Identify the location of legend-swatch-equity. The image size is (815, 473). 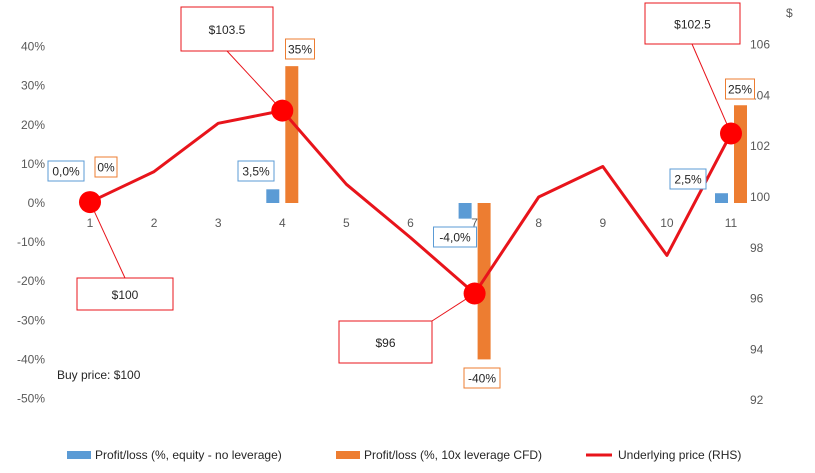
(79, 455).